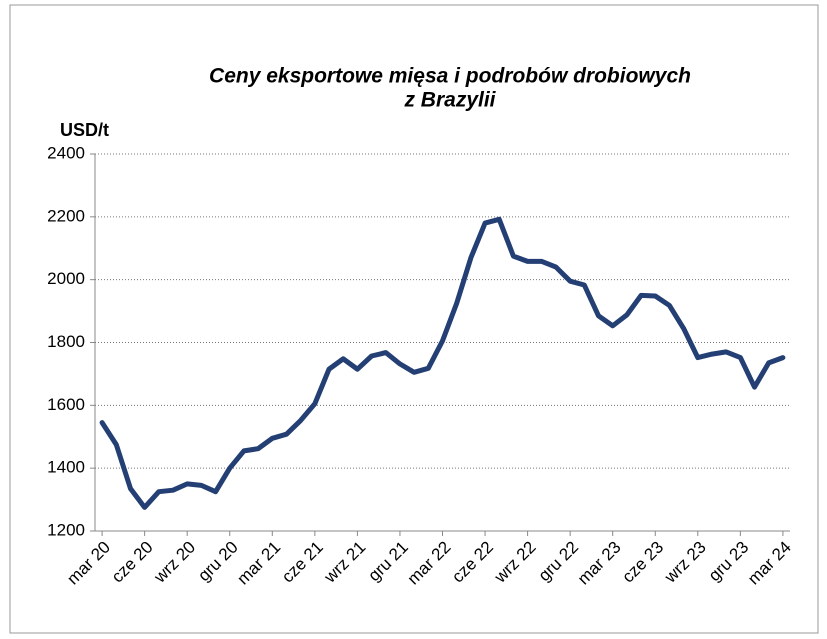 This screenshot has height=639, width=827. What do you see at coordinates (302, 562) in the screenshot?
I see `x-tick-label: cze 21` at bounding box center [302, 562].